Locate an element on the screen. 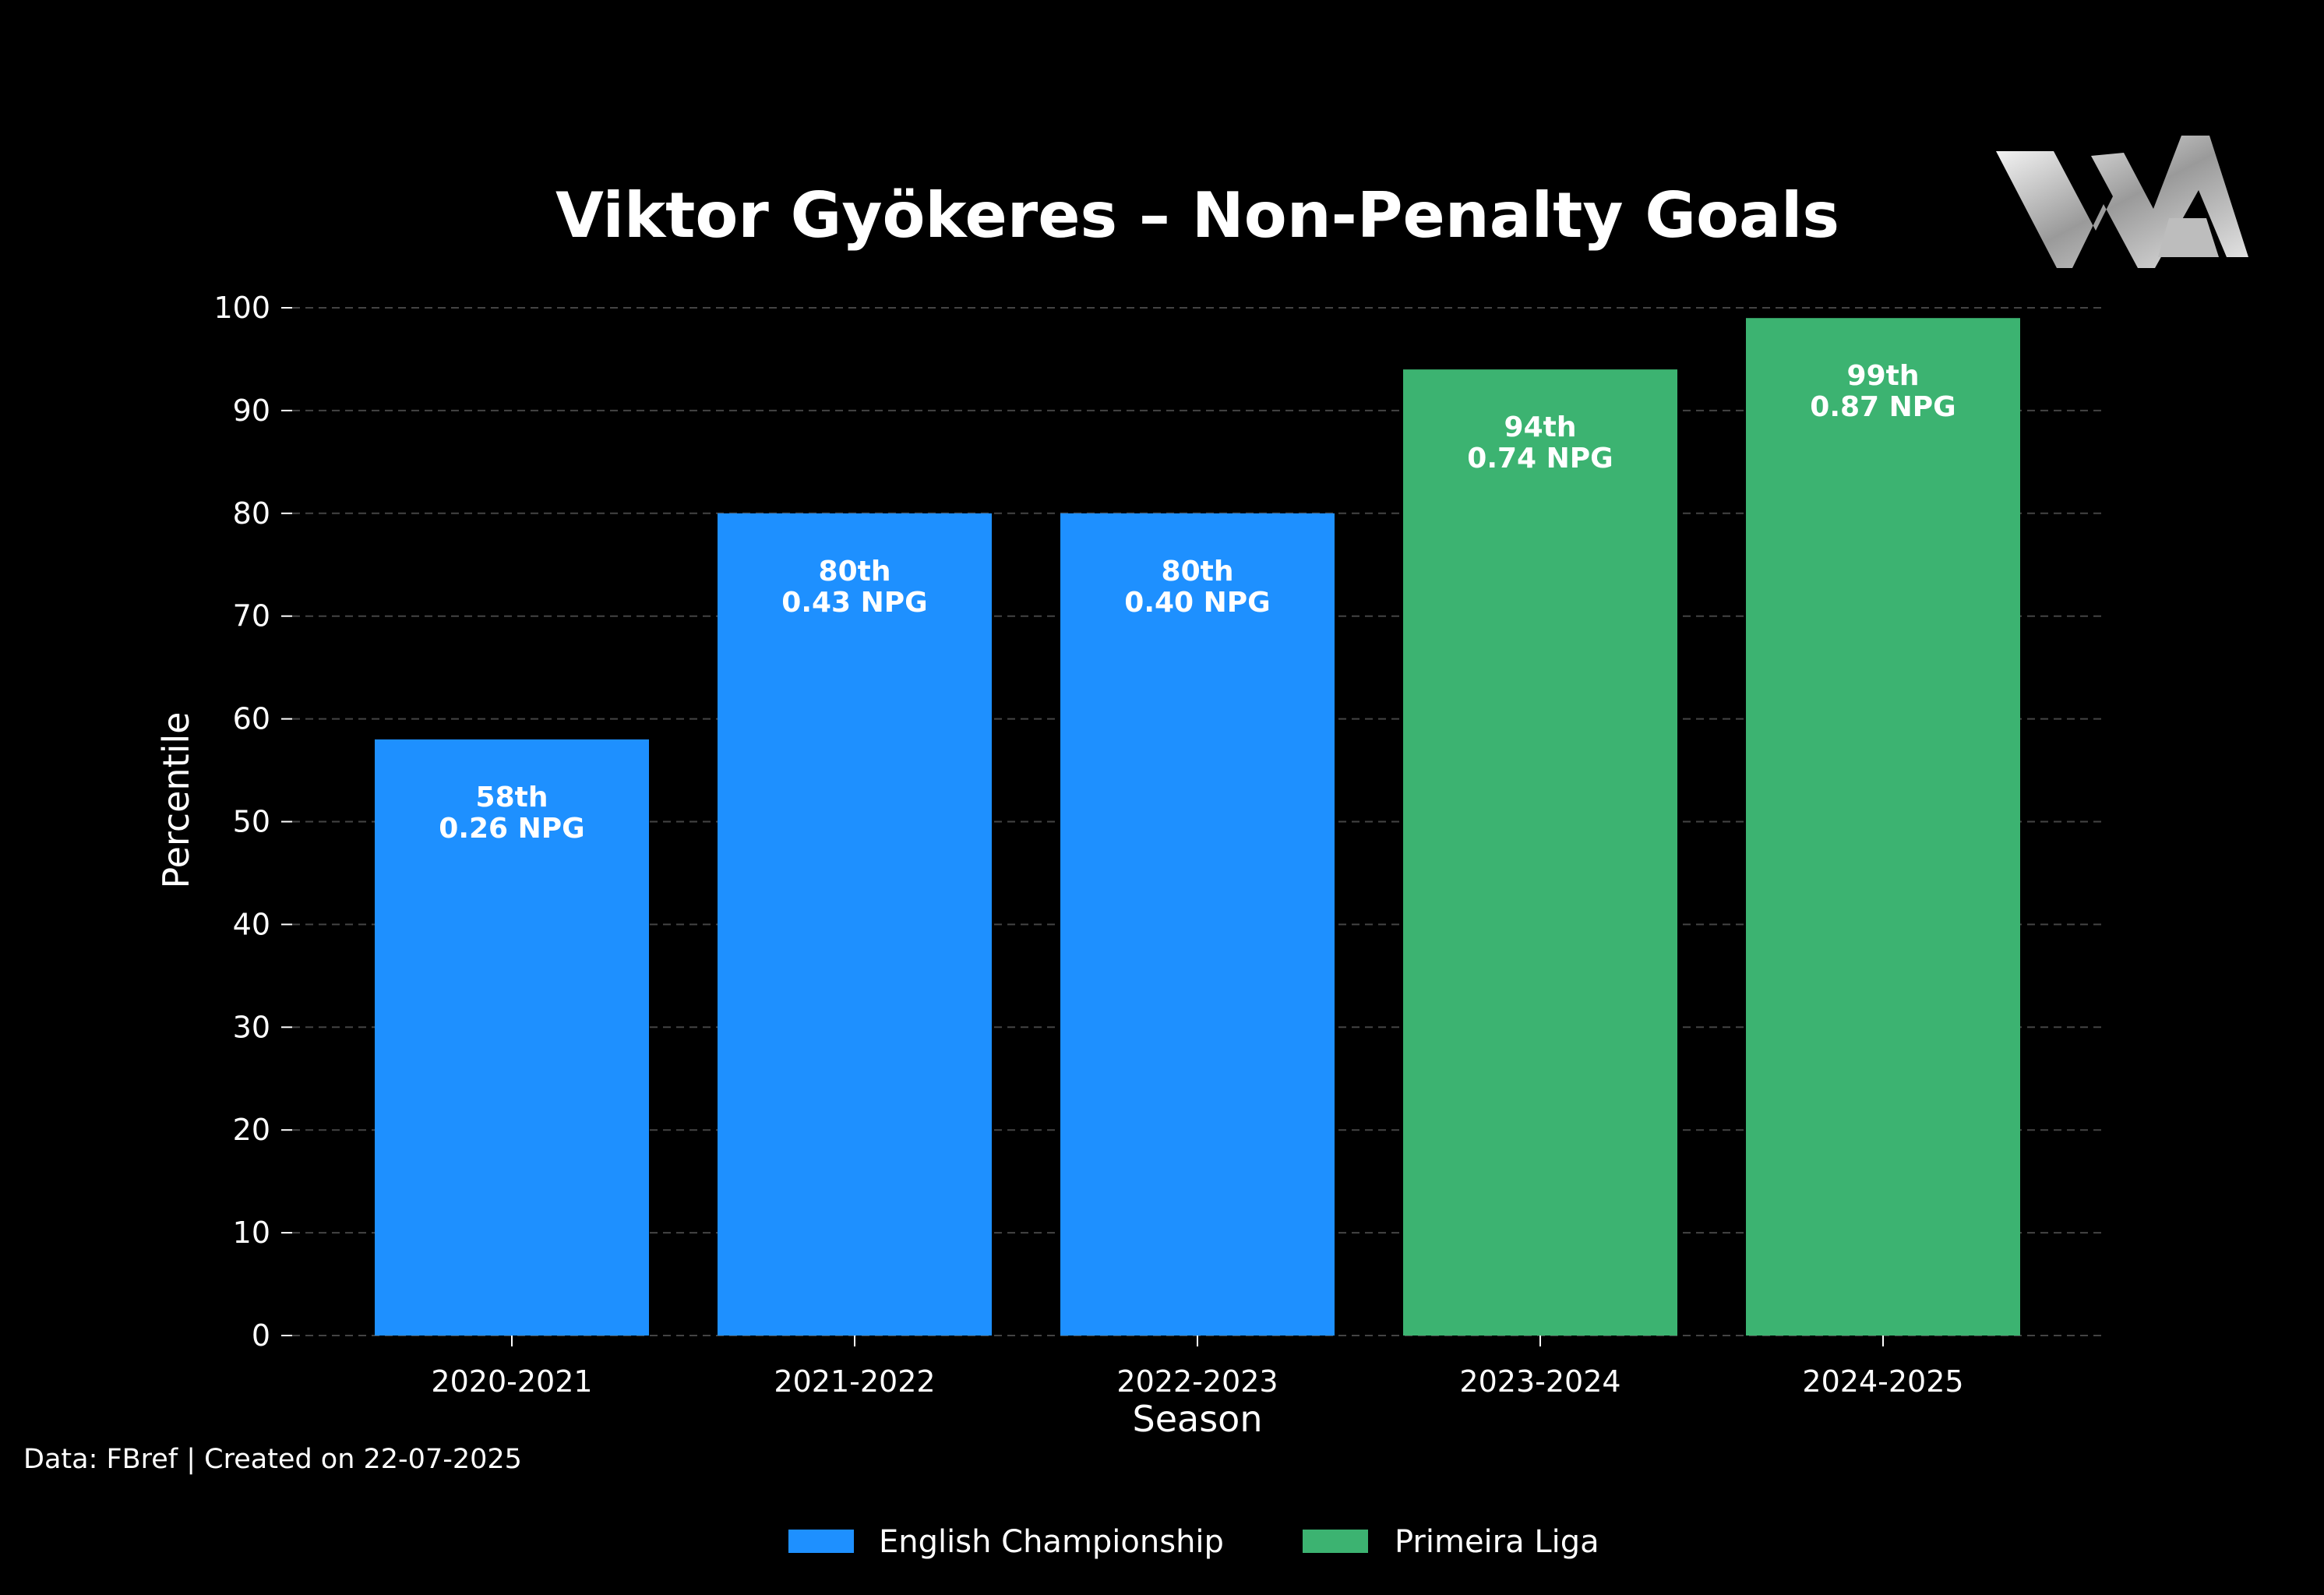 This screenshot has width=2324, height=1595. x-axis-title: Season is located at coordinates (1198, 1419).